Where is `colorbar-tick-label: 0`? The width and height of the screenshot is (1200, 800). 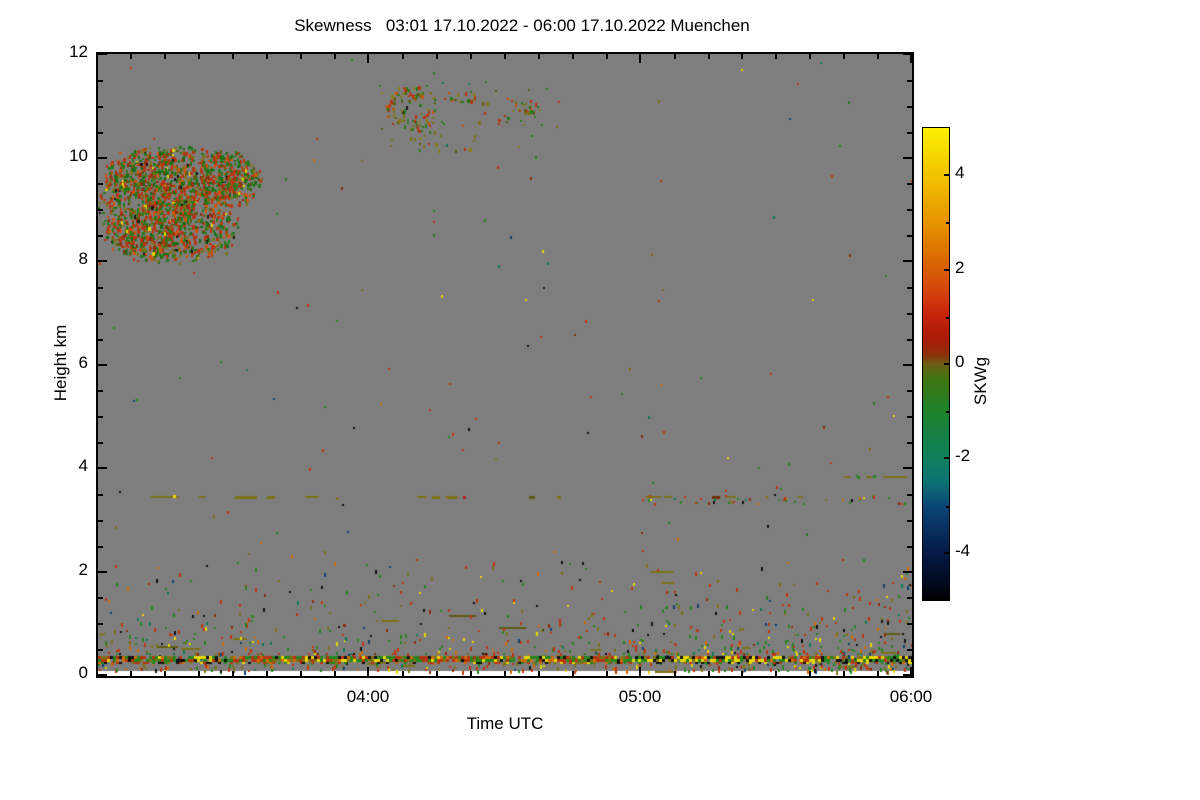
colorbar-tick-label: 0 is located at coordinates (960, 361).